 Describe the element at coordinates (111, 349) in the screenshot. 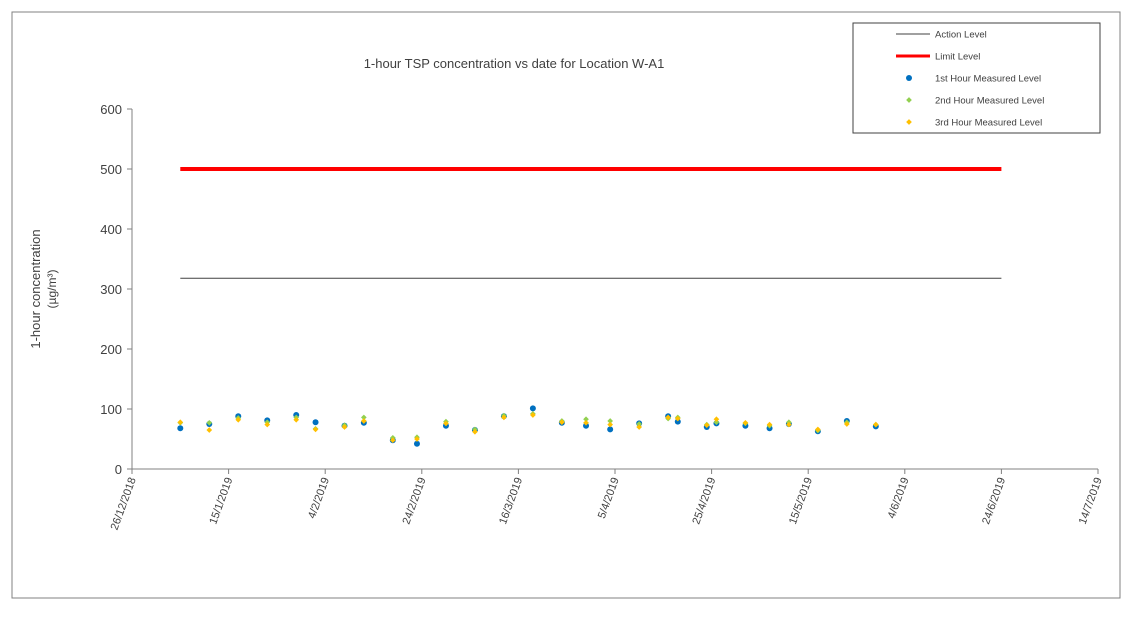

I see `y-tick-label: 200` at that location.